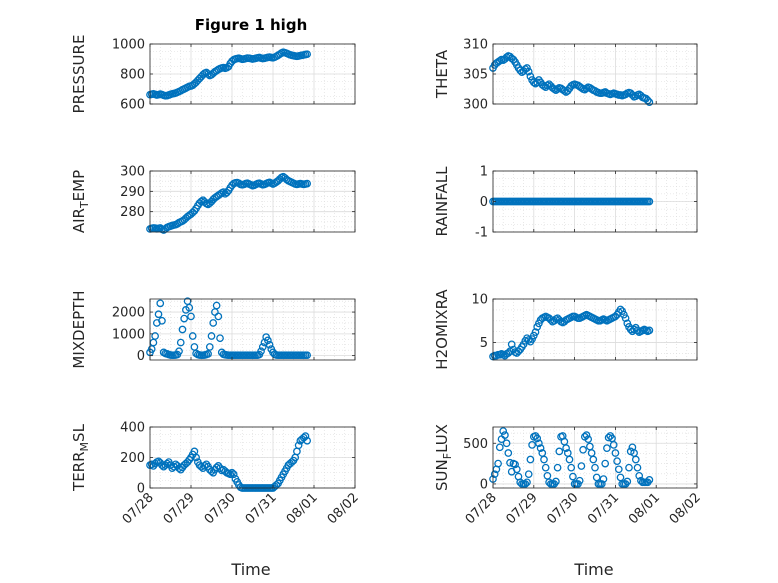 The width and height of the screenshot is (778, 583). I want to click on y-axis-label-main: AIR, so click(79, 220).